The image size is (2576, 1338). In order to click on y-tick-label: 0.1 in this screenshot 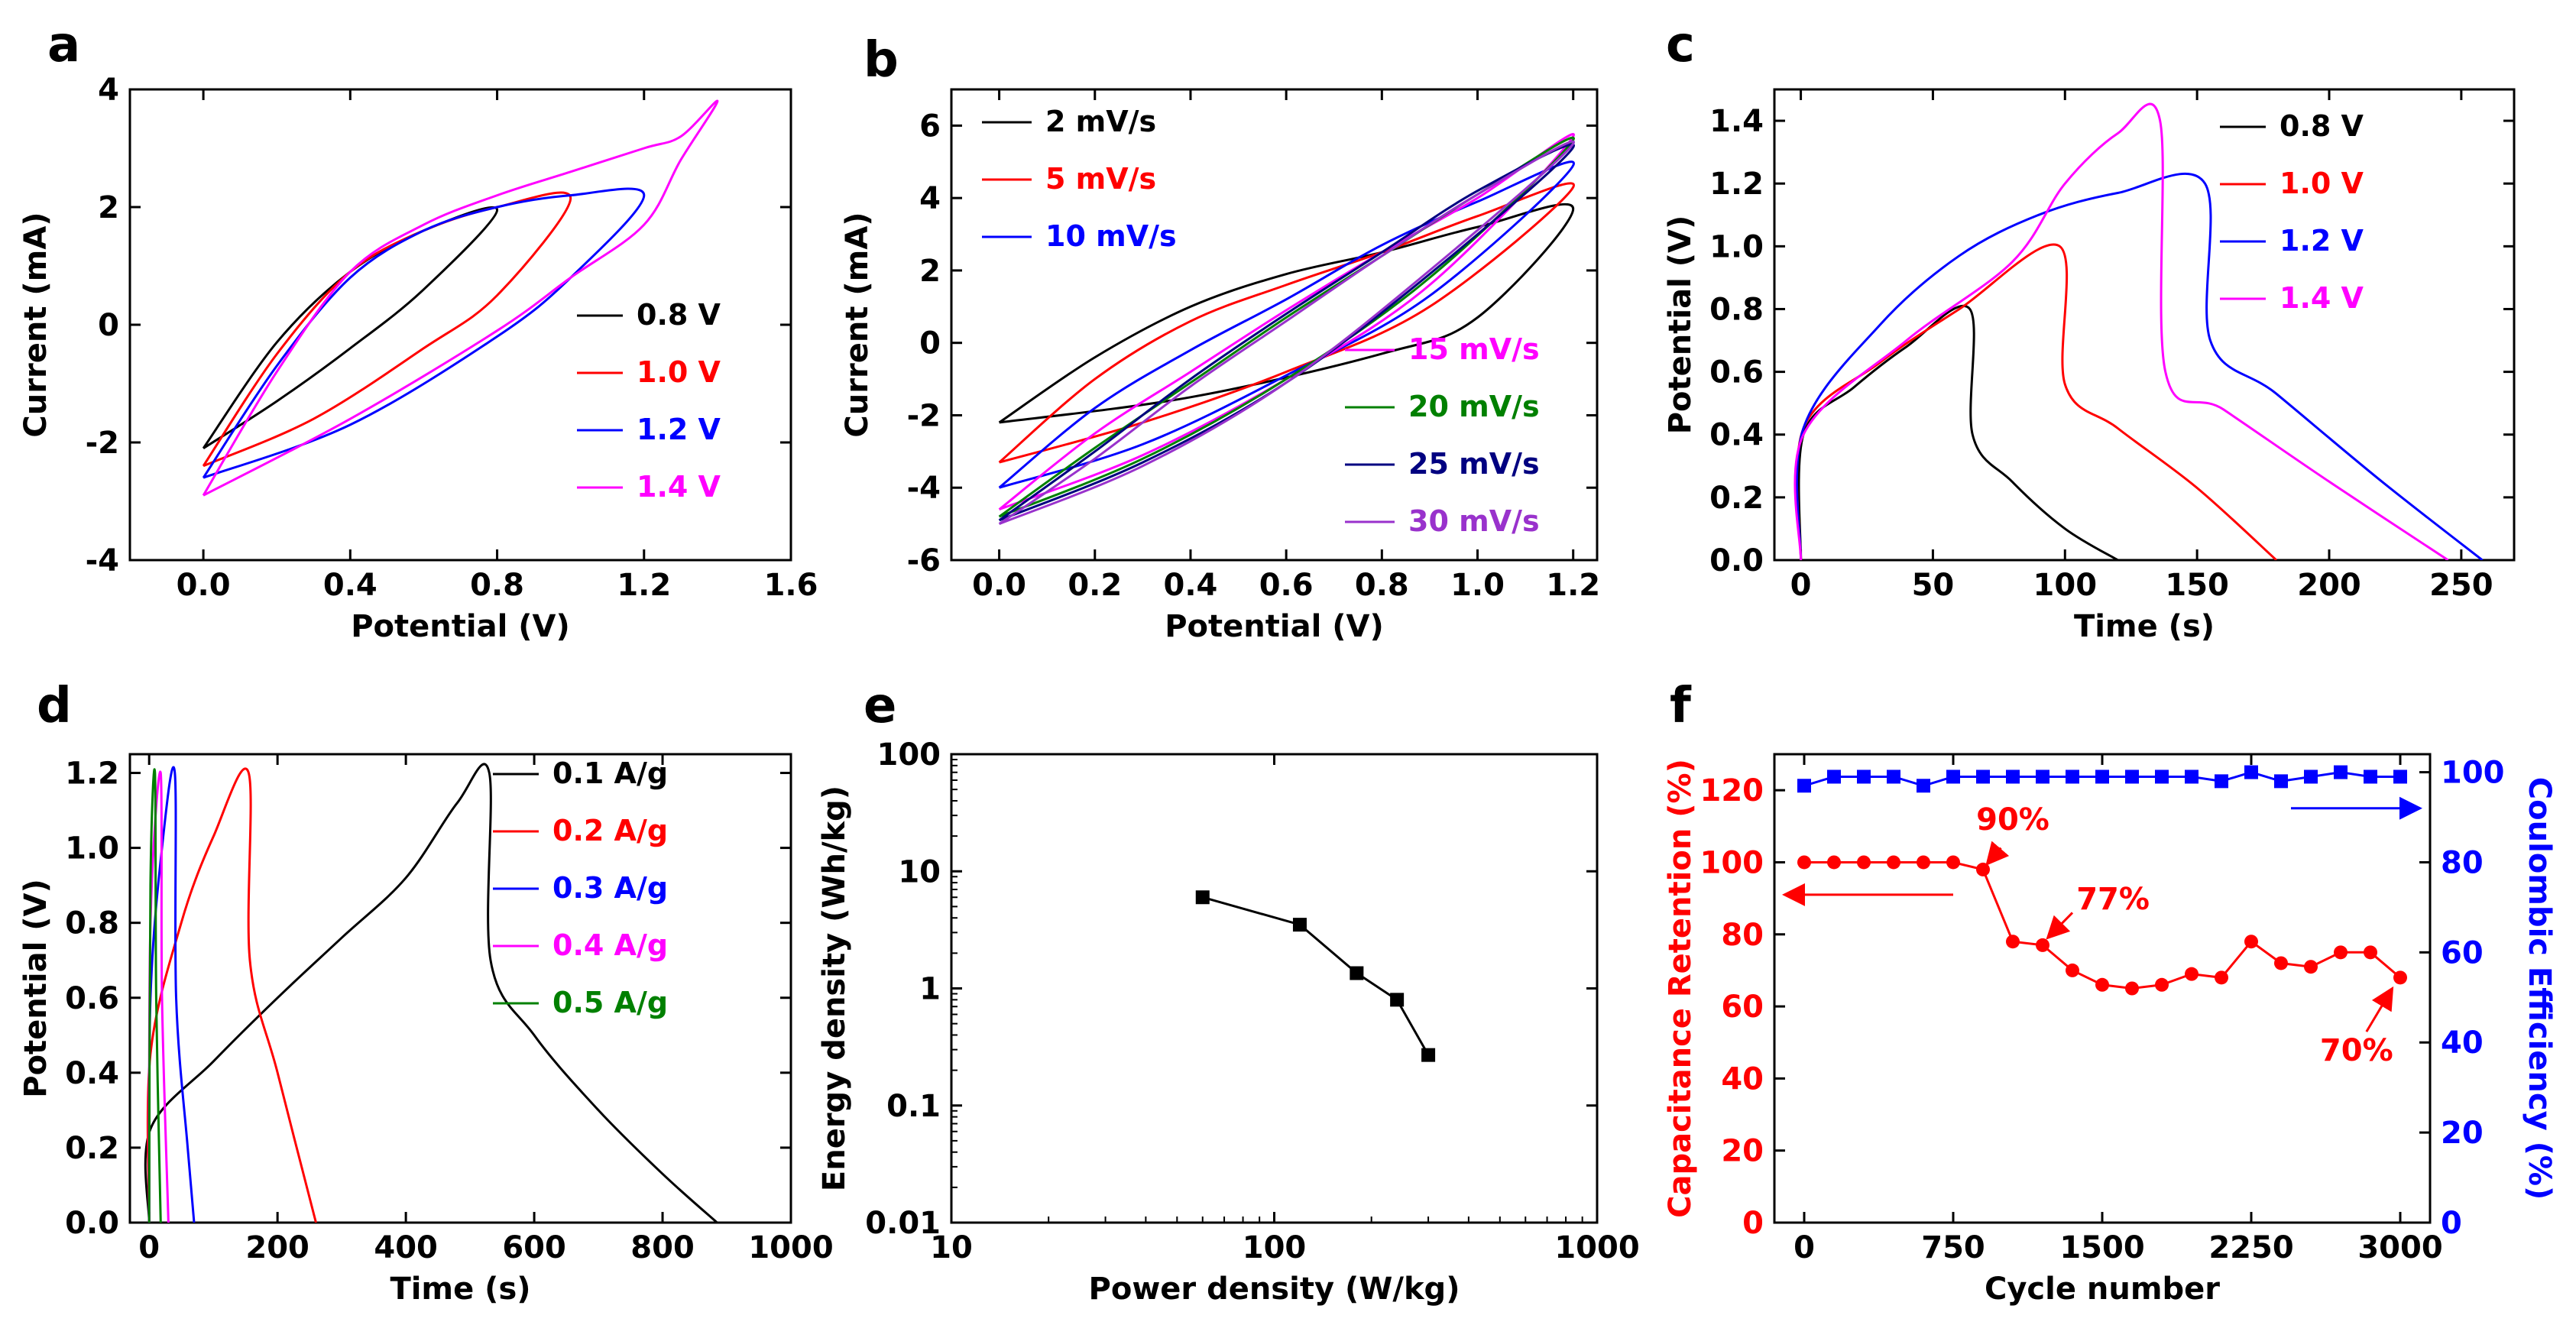, I will do `click(914, 1106)`.